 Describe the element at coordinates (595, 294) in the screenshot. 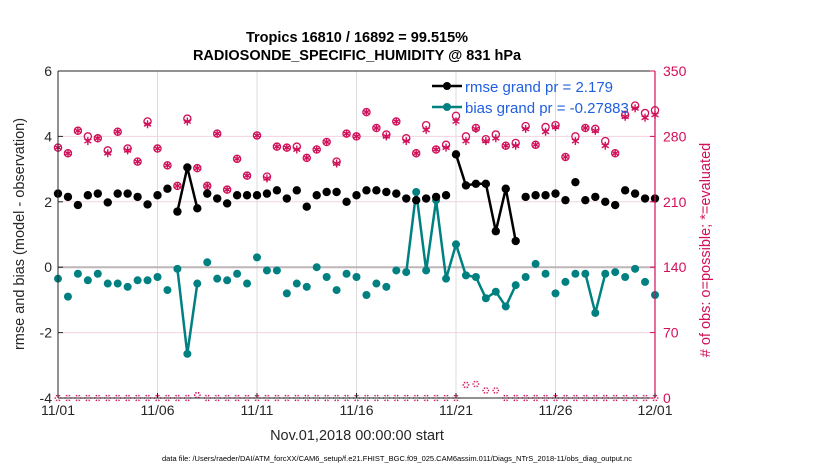

I see `bias-line-segment` at that location.